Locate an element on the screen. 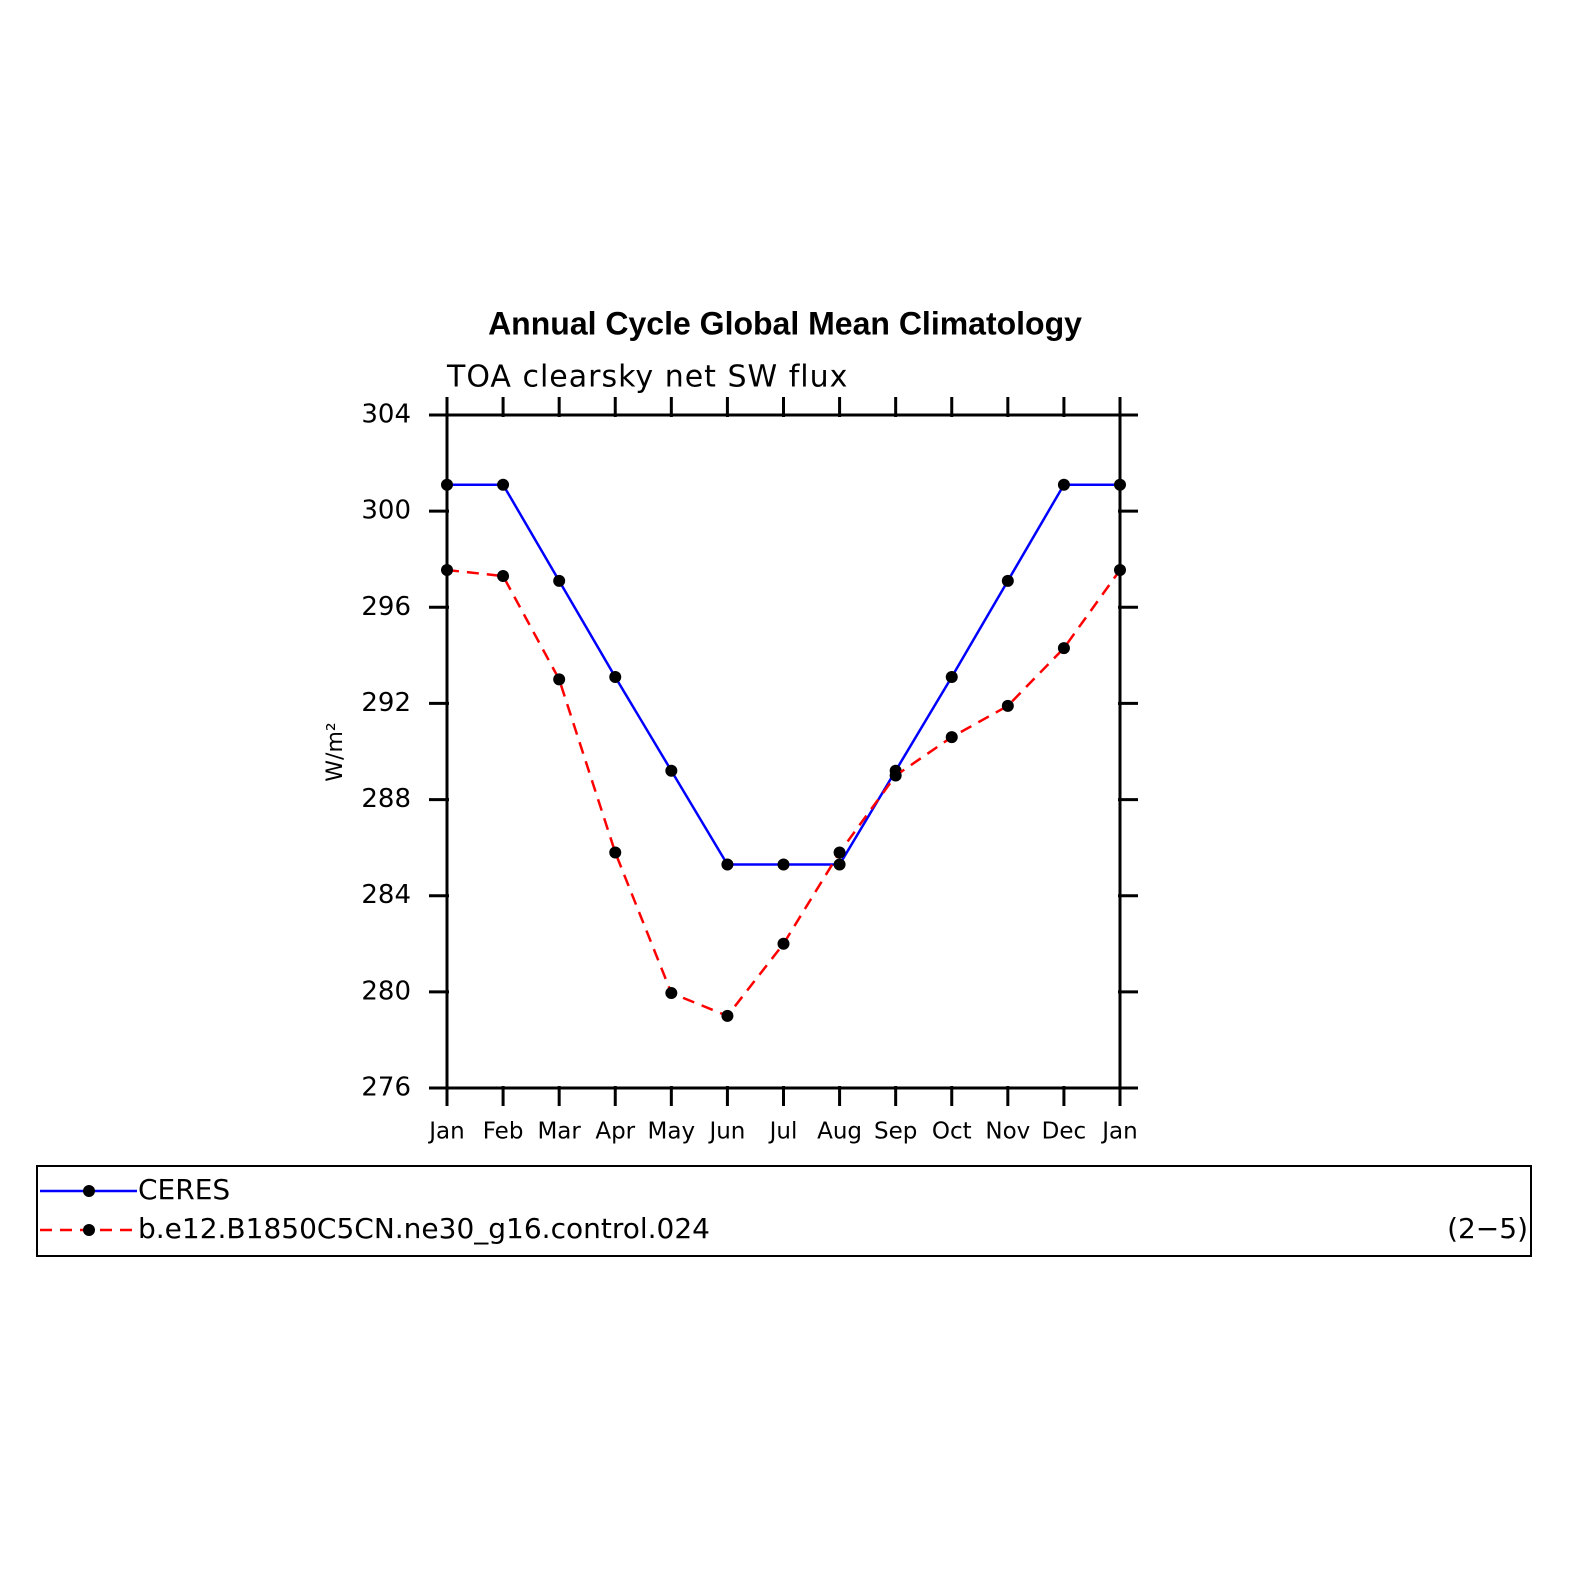  y-tick-label: 300 is located at coordinates (386, 511).